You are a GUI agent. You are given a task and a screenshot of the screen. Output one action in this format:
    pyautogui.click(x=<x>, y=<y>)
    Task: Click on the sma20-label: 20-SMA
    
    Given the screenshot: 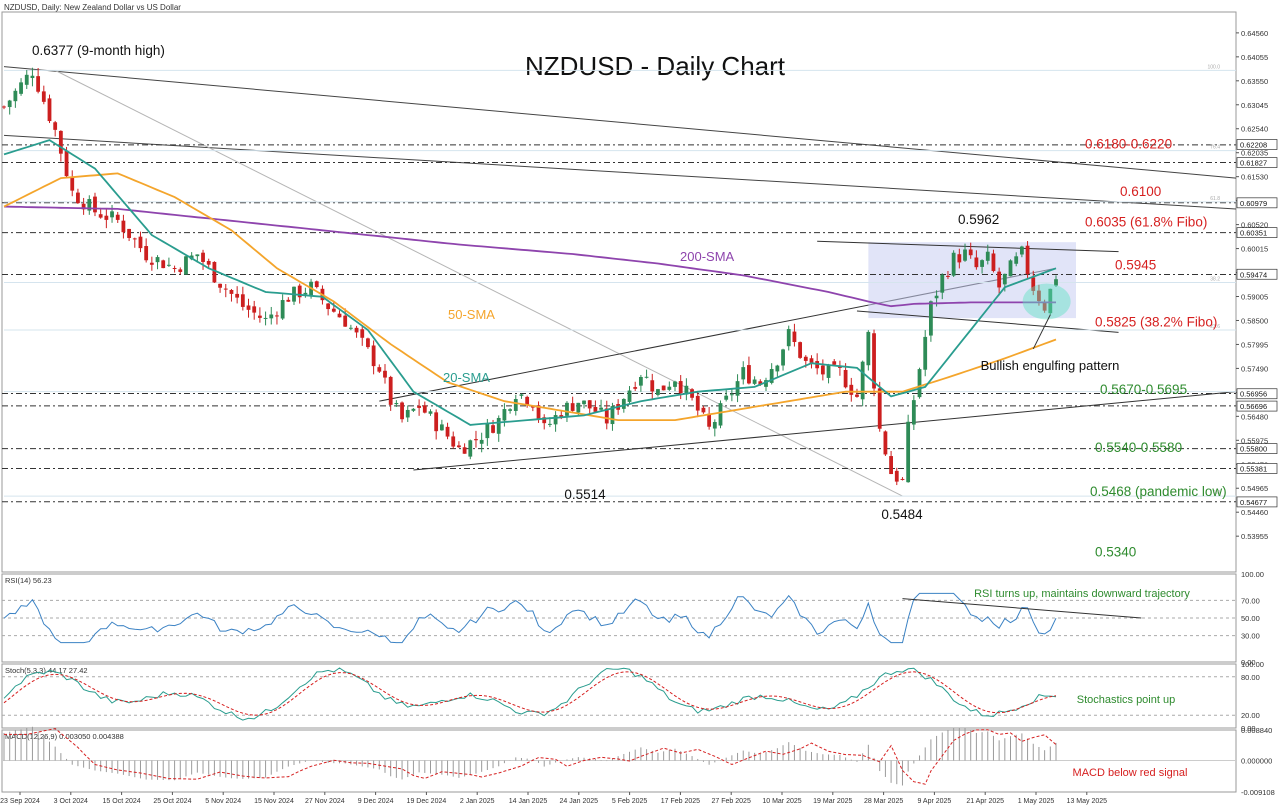 What is the action you would take?
    pyautogui.click(x=466, y=377)
    